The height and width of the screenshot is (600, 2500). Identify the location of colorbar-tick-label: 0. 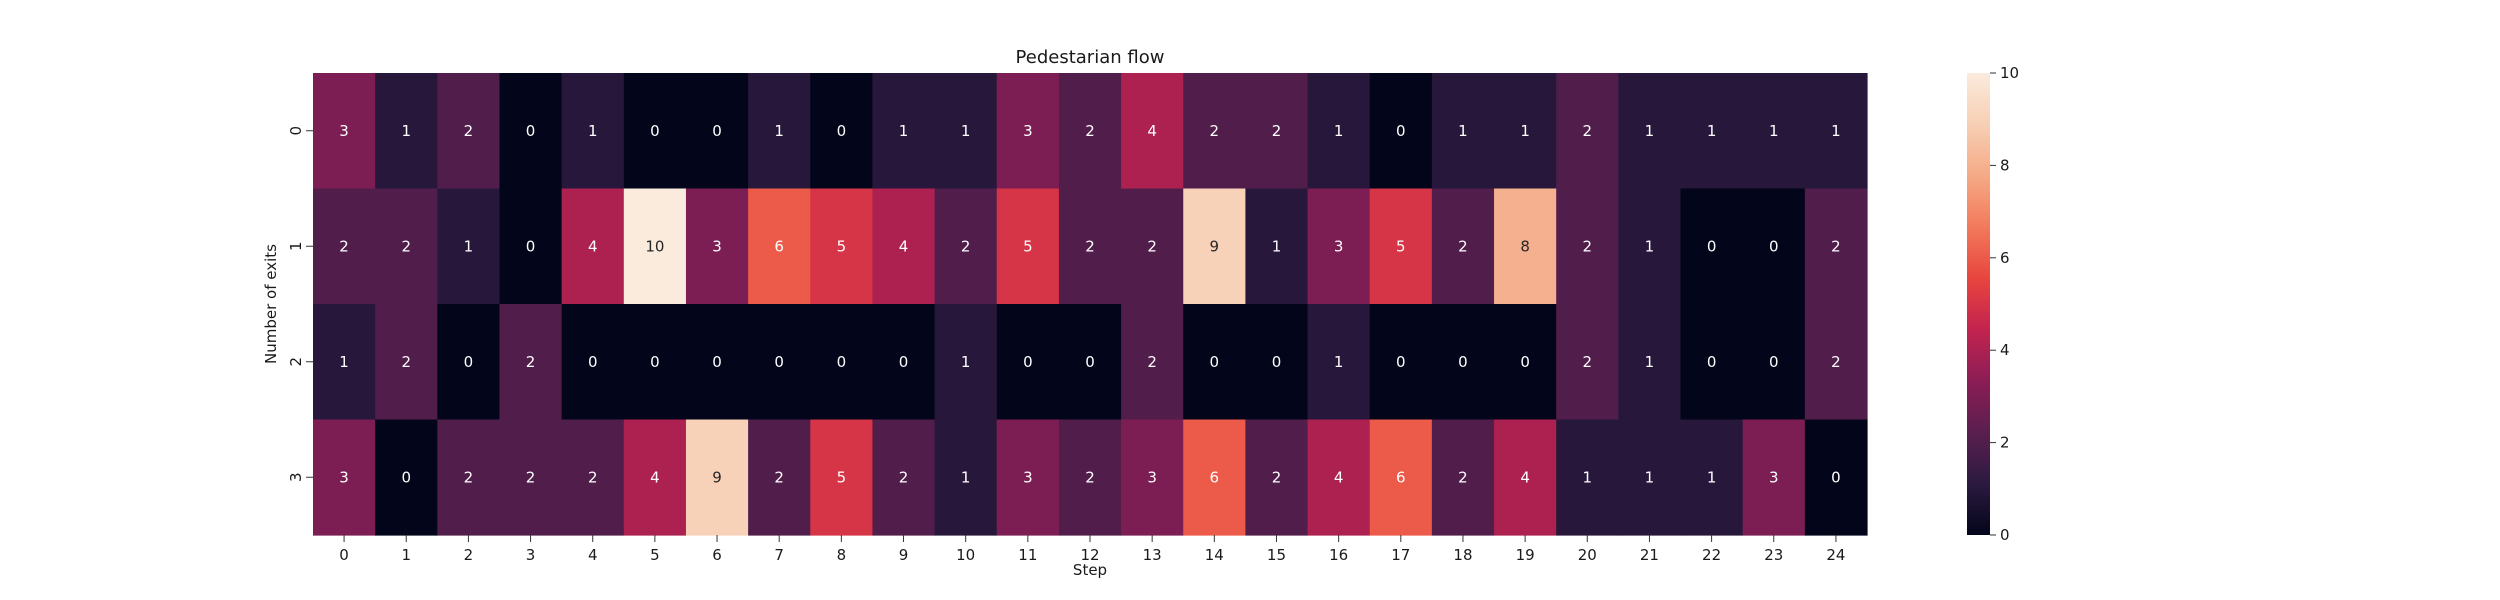
(2005, 535).